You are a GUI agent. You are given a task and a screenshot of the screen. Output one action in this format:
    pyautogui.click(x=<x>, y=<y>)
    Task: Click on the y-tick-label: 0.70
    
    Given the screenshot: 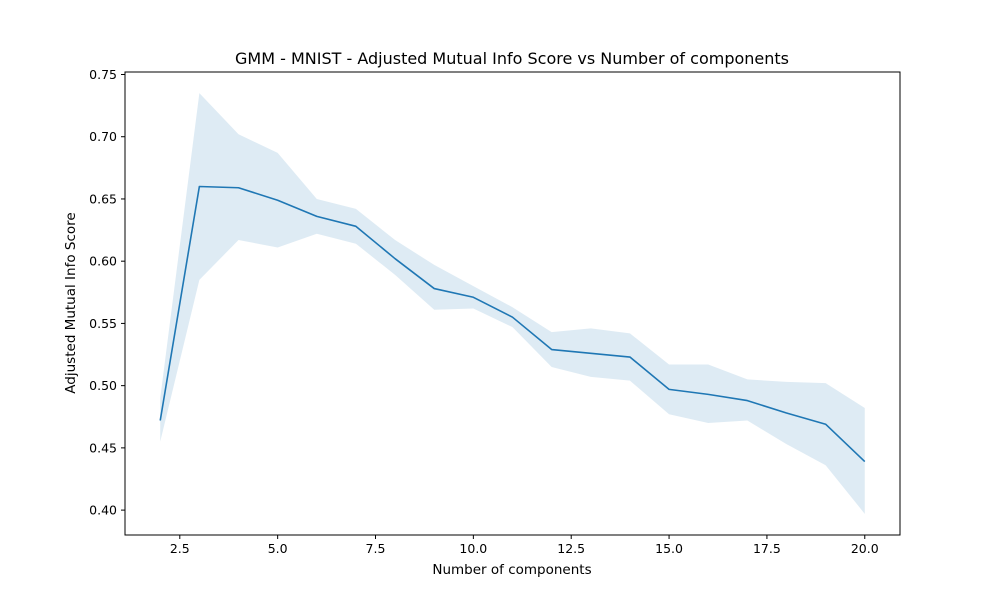 What is the action you would take?
    pyautogui.click(x=103, y=136)
    